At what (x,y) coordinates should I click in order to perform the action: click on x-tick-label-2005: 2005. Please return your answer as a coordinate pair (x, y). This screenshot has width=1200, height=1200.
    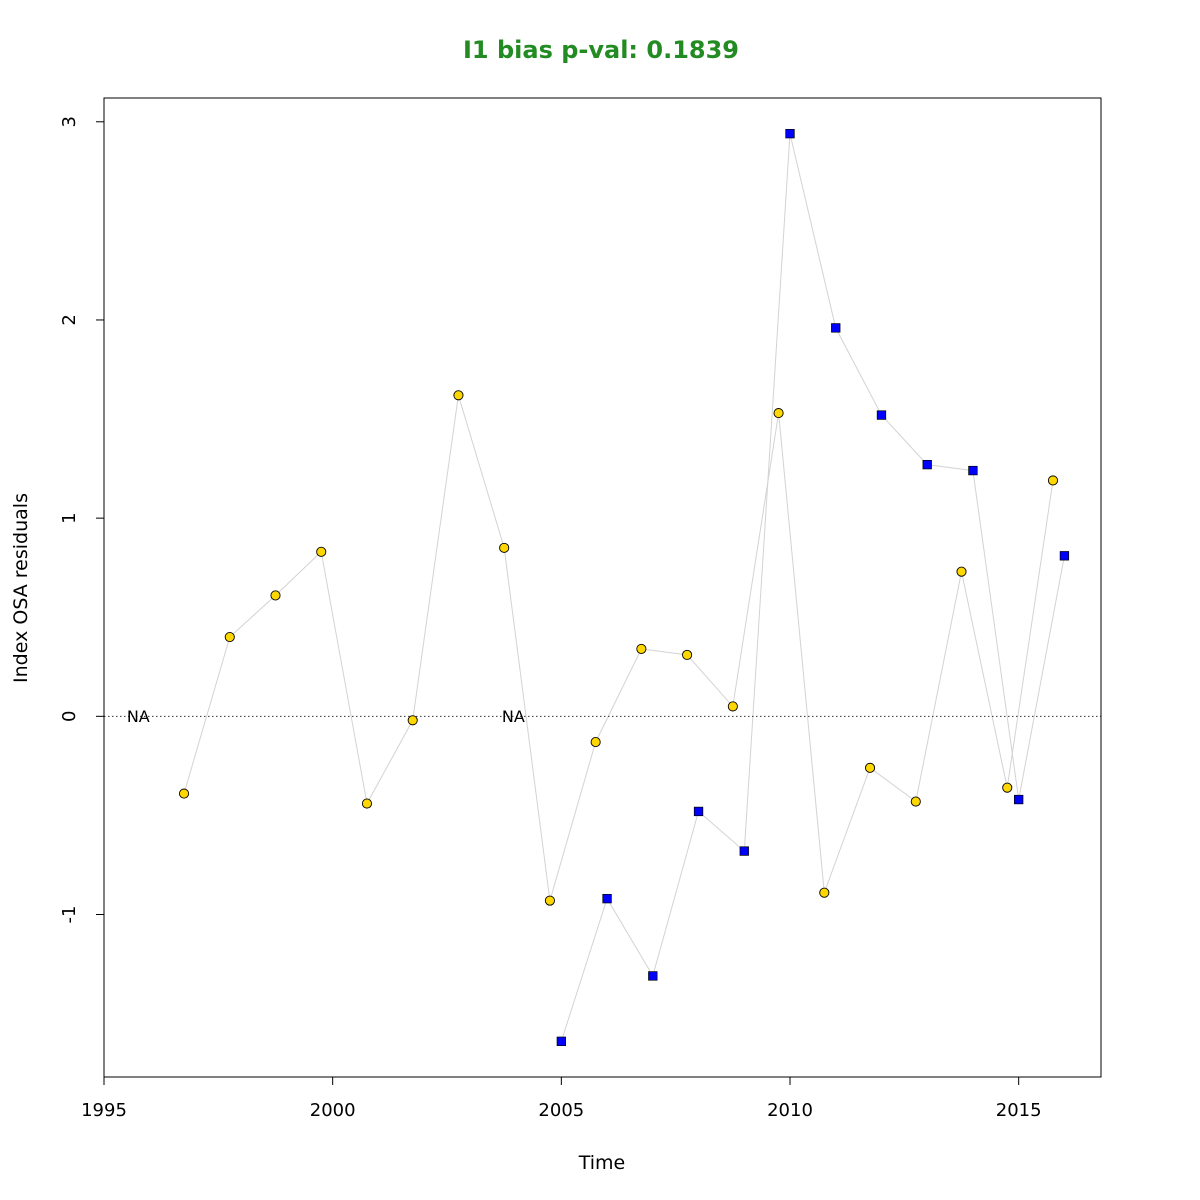
    Looking at the image, I should click on (561, 1110).